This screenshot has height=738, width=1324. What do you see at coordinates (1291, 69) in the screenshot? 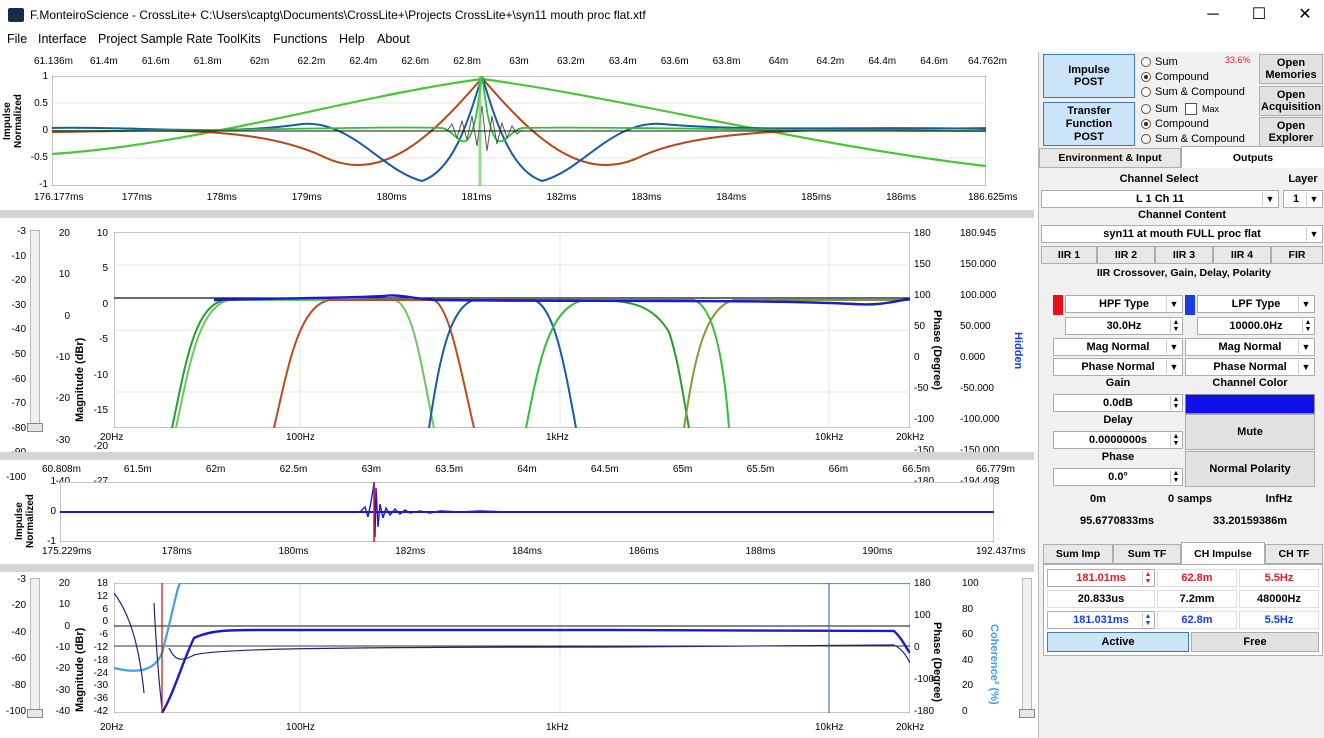
I see `open-memories-button: Open Memories` at bounding box center [1291, 69].